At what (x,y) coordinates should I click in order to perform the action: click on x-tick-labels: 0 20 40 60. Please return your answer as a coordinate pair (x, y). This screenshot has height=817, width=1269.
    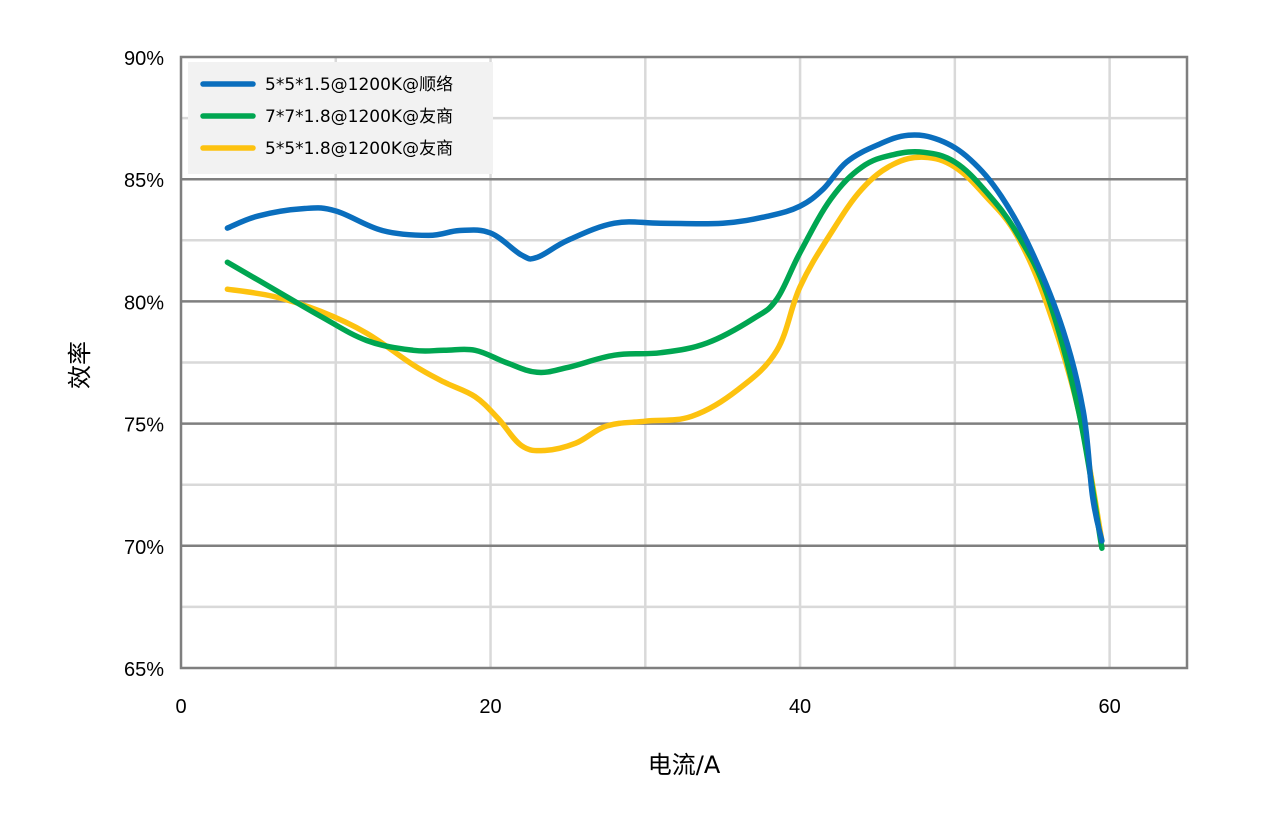
    Looking at the image, I should click on (647, 707).